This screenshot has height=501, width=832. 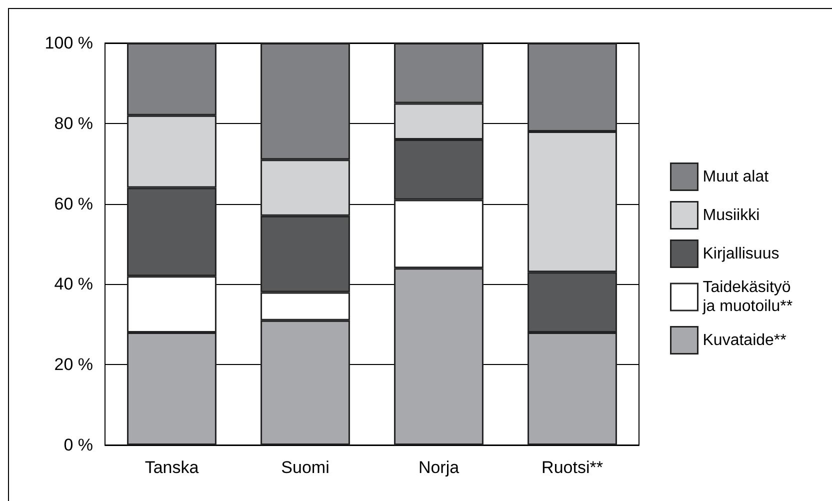 I want to click on legend-label: Taidekäsityö ja muotoilu**, so click(x=747, y=297).